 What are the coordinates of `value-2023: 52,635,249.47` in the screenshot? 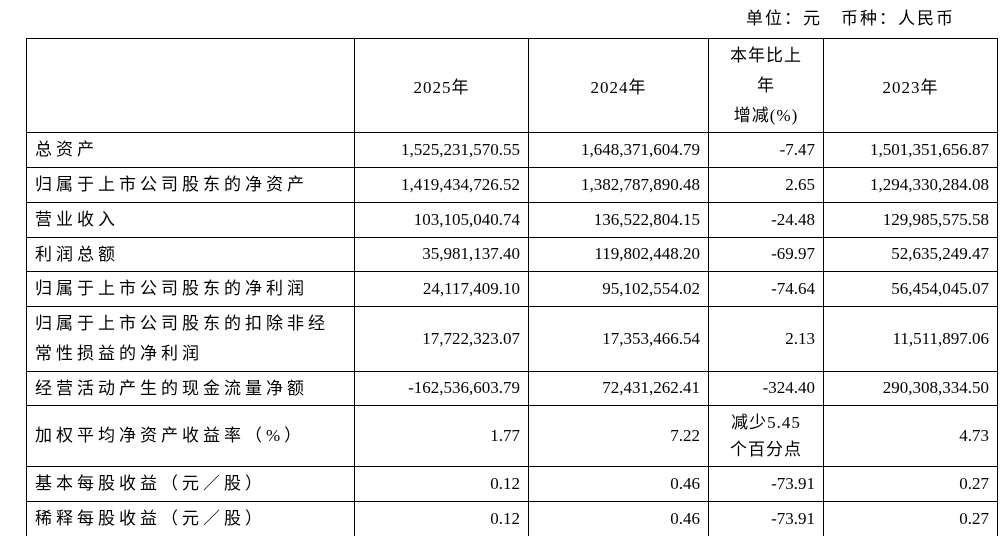 It's located at (910, 254).